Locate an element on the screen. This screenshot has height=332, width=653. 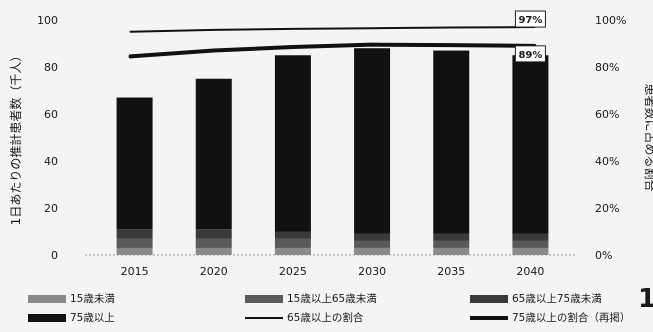
legend-label-4: 65歳以上の割合 is located at coordinates (325, 317).